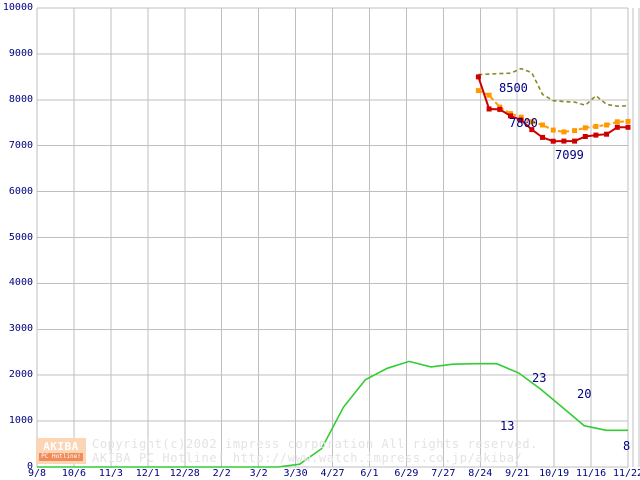 This screenshot has width=640, height=480. Describe the element at coordinates (443, 473) in the screenshot. I see `x-tick-label: 7/27` at that location.